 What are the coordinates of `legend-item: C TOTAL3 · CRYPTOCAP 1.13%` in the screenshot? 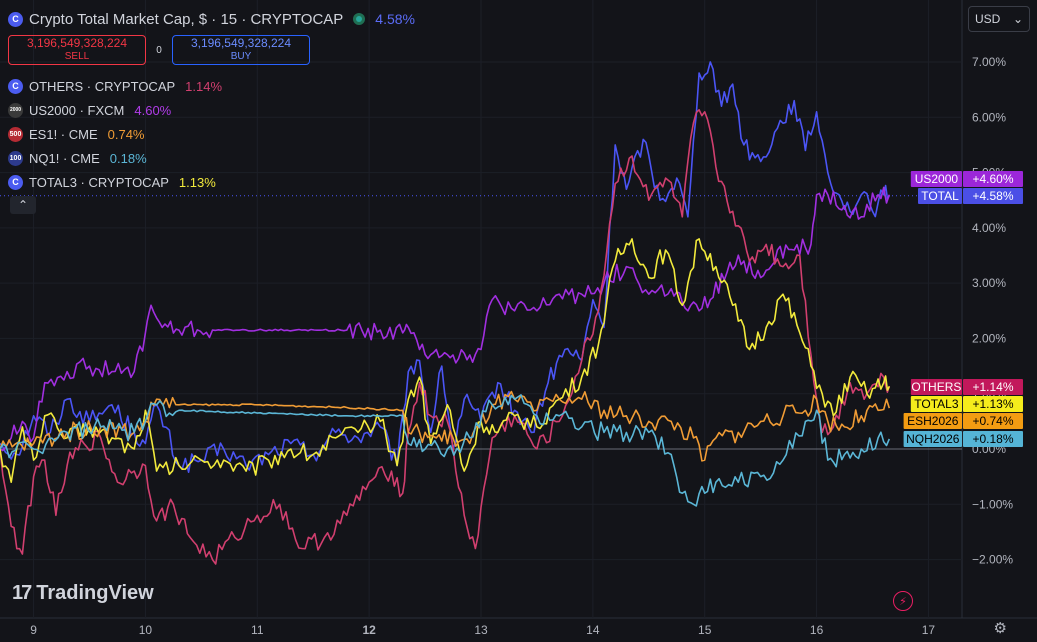 It's located at (115, 182).